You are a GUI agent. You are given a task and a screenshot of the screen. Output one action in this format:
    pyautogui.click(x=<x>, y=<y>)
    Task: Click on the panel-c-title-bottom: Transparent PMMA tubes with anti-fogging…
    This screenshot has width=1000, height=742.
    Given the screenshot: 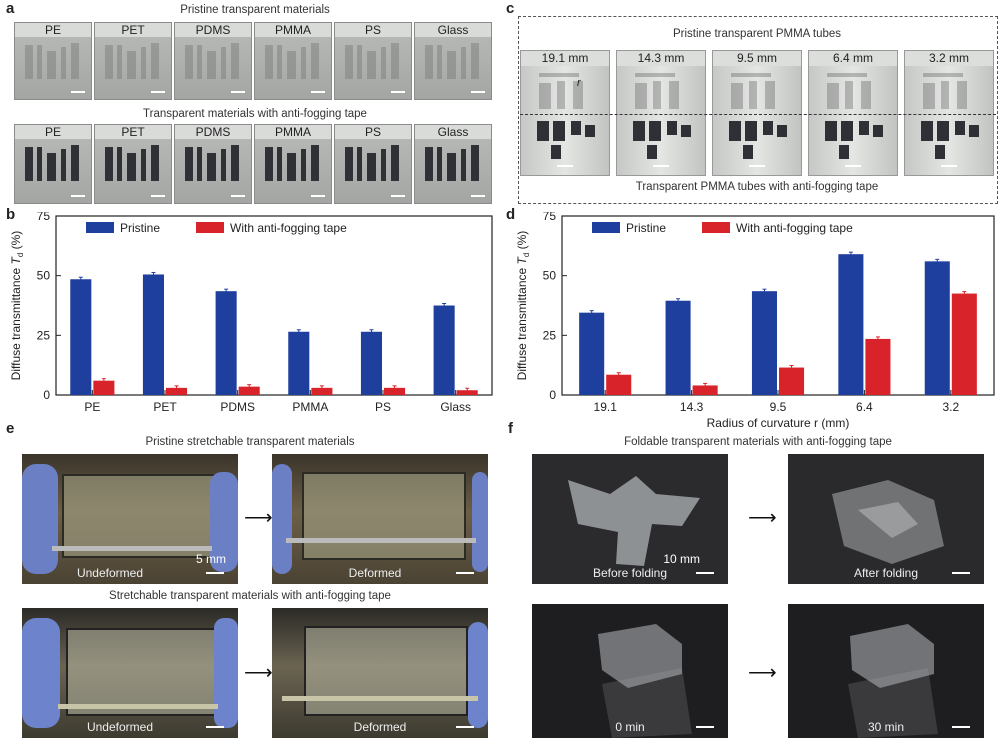 What is the action you would take?
    pyautogui.click(x=757, y=187)
    